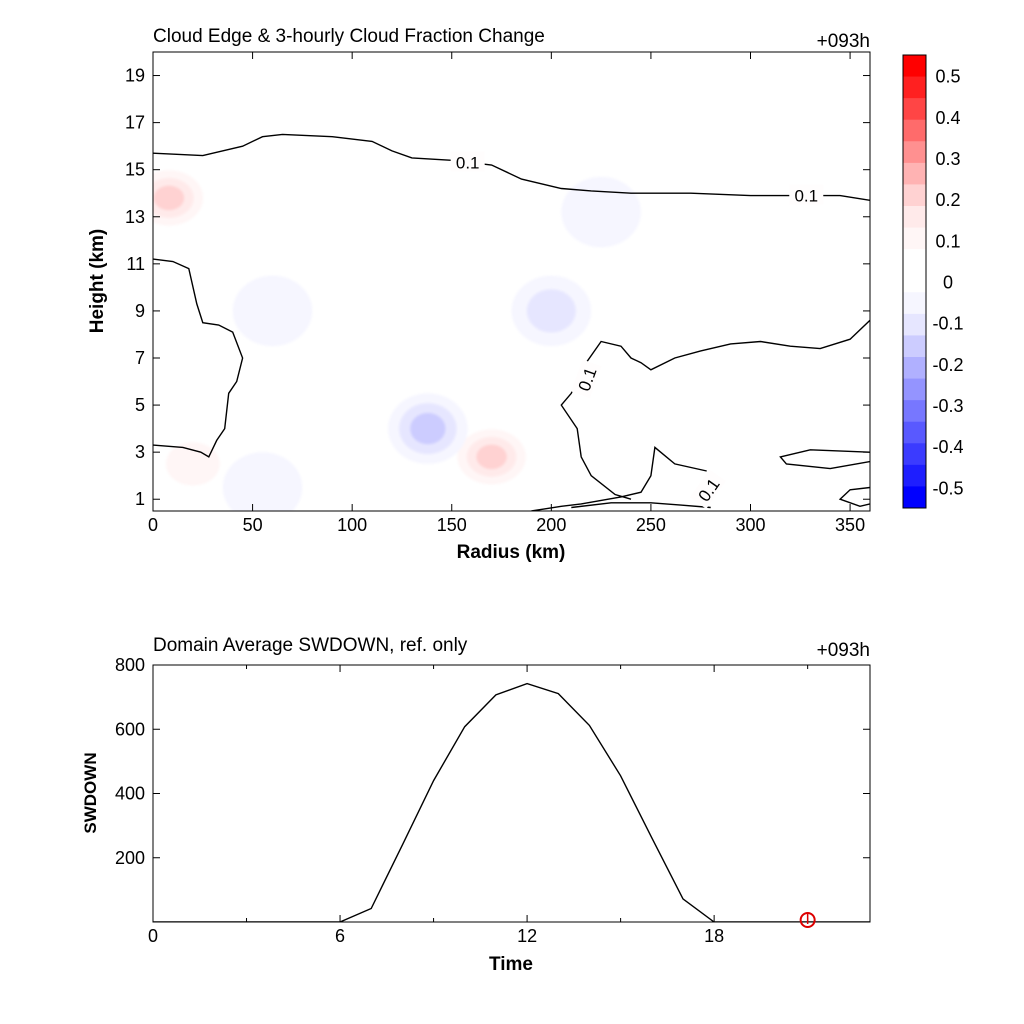  Describe the element at coordinates (140, 405) in the screenshot. I see `y-tick-label: 5` at that location.